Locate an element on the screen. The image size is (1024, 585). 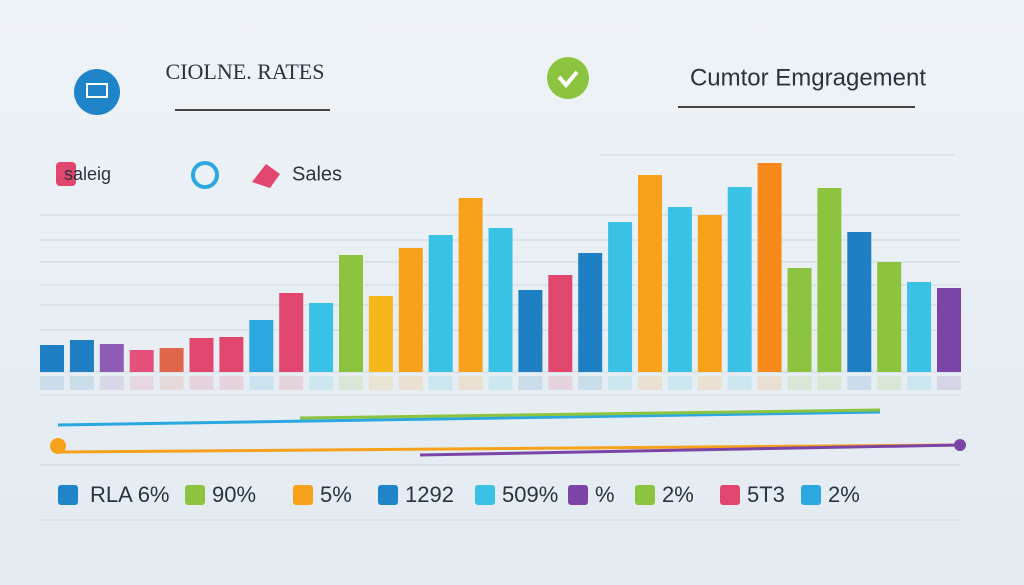
legend-label: Sales is located at coordinates (317, 174).